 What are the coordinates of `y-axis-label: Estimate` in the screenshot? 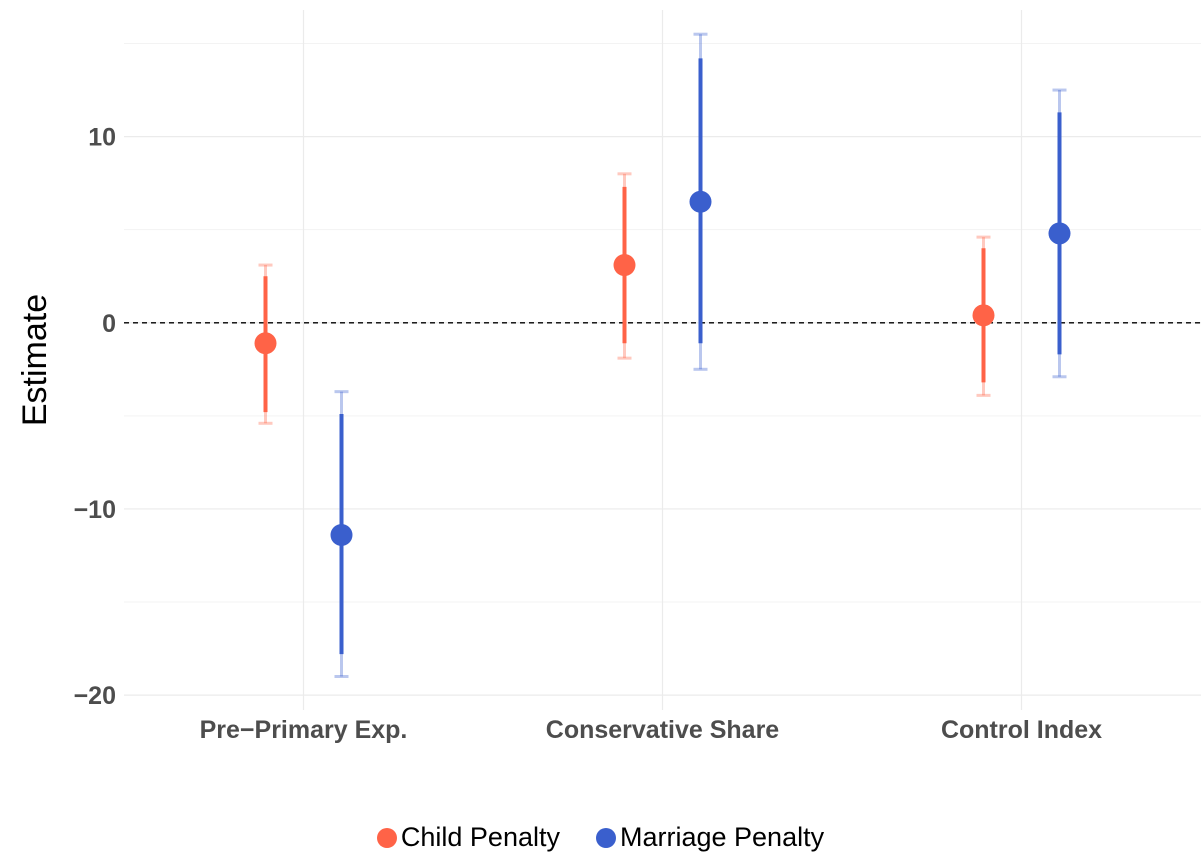 It's located at (35, 360).